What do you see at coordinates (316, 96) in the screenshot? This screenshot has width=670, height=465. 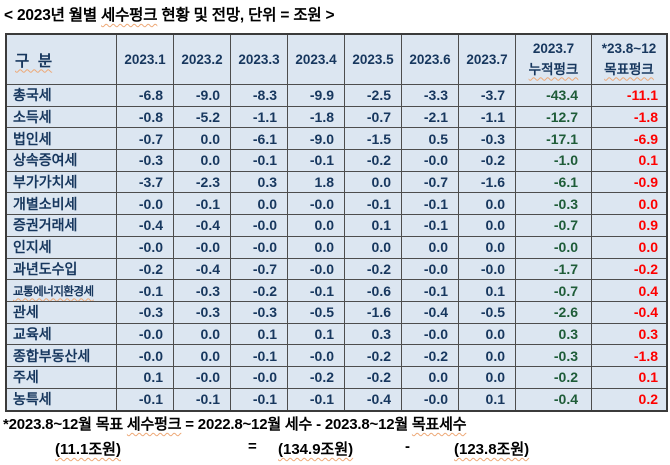 I see `month-value: -9.9` at bounding box center [316, 96].